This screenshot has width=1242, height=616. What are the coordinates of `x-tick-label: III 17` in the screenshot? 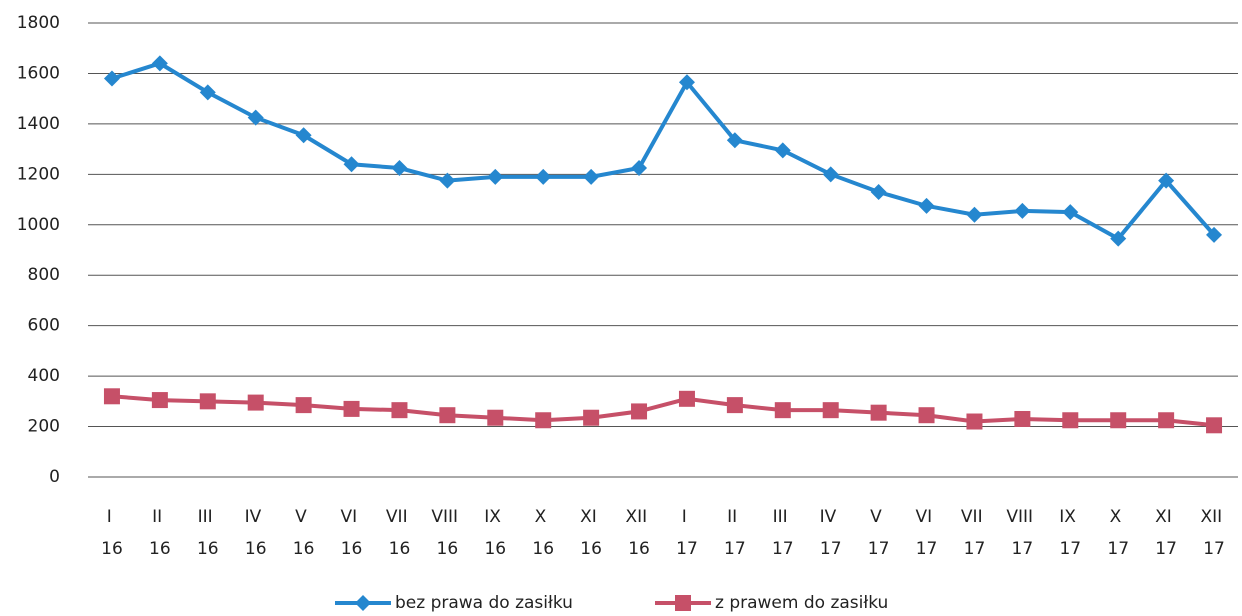 It's located at (783, 533).